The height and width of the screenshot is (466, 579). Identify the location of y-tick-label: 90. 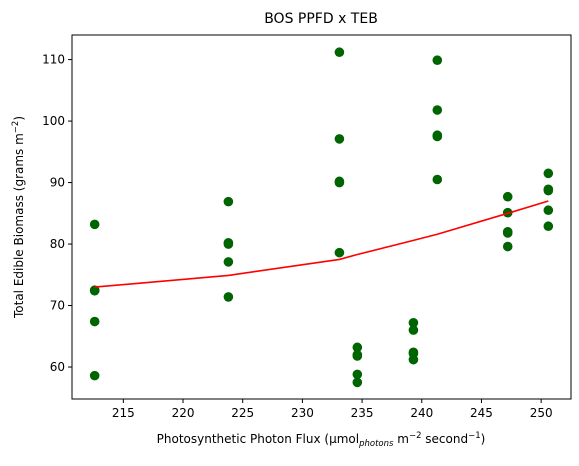
(57, 183).